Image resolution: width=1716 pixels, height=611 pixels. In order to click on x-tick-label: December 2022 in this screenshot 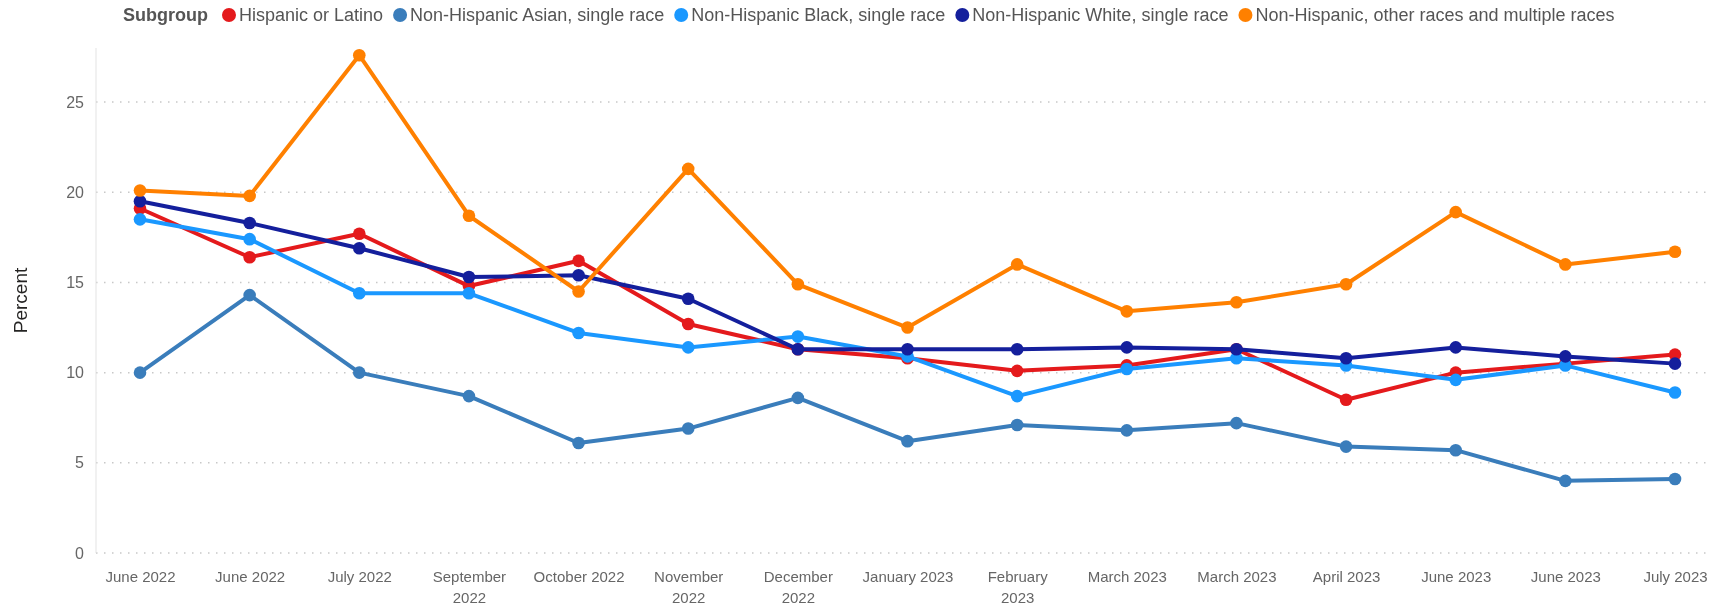, I will do `click(798, 586)`.